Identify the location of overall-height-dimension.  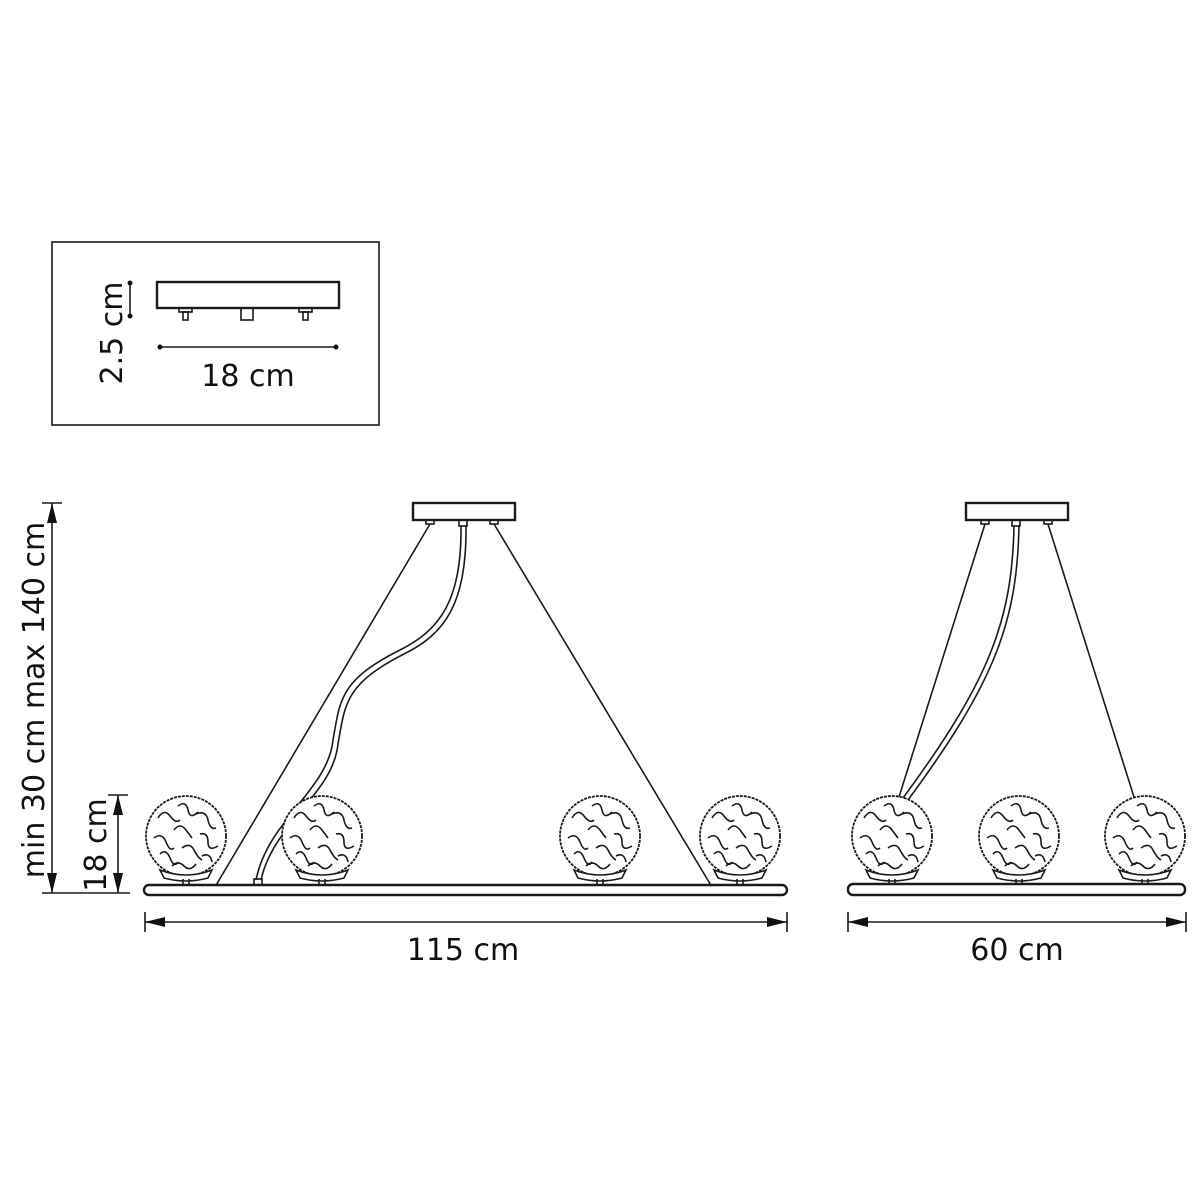
(86, 698).